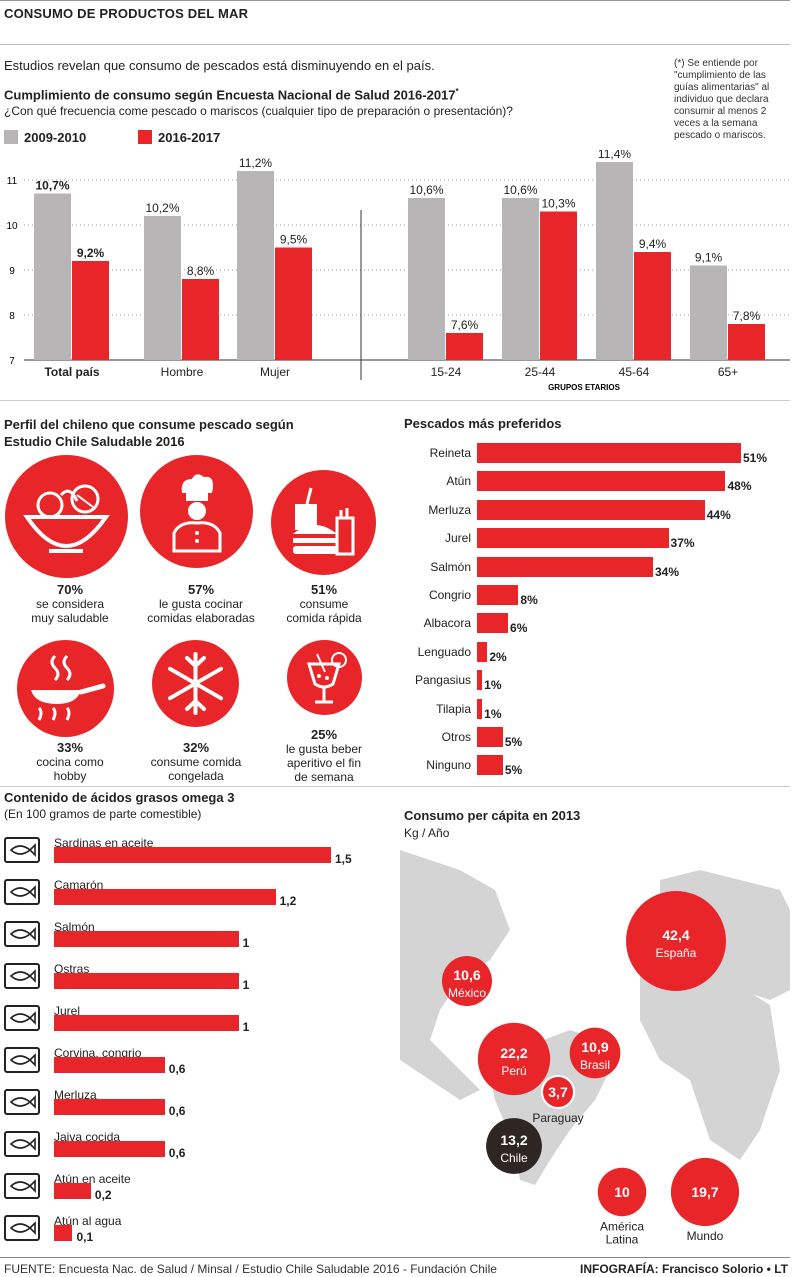 This screenshot has width=800, height=1277. I want to click on bubble-mundo, so click(705, 1192).